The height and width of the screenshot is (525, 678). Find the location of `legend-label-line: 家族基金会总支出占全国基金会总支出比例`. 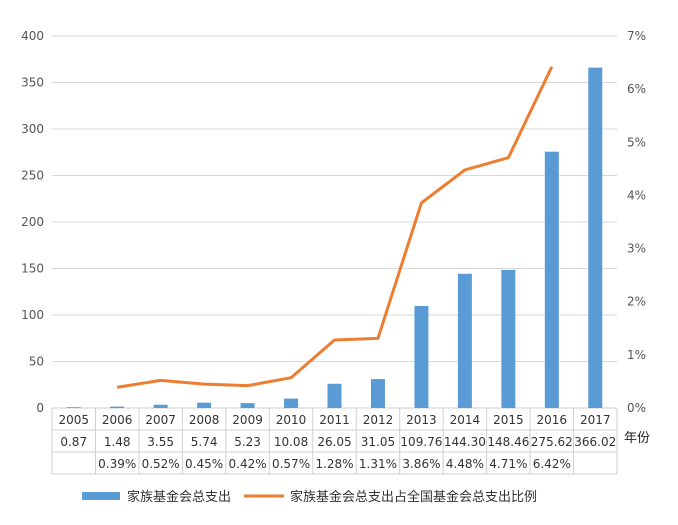

legend-label-line: 家族基金会总支出占全国基金会总支出比例 is located at coordinates (413, 497).